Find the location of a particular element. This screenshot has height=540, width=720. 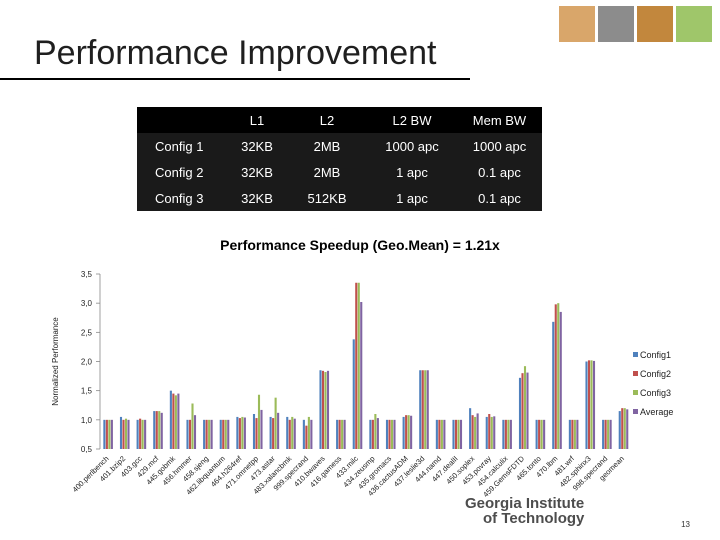

table-header-cell: L2 is located at coordinates (327, 120).